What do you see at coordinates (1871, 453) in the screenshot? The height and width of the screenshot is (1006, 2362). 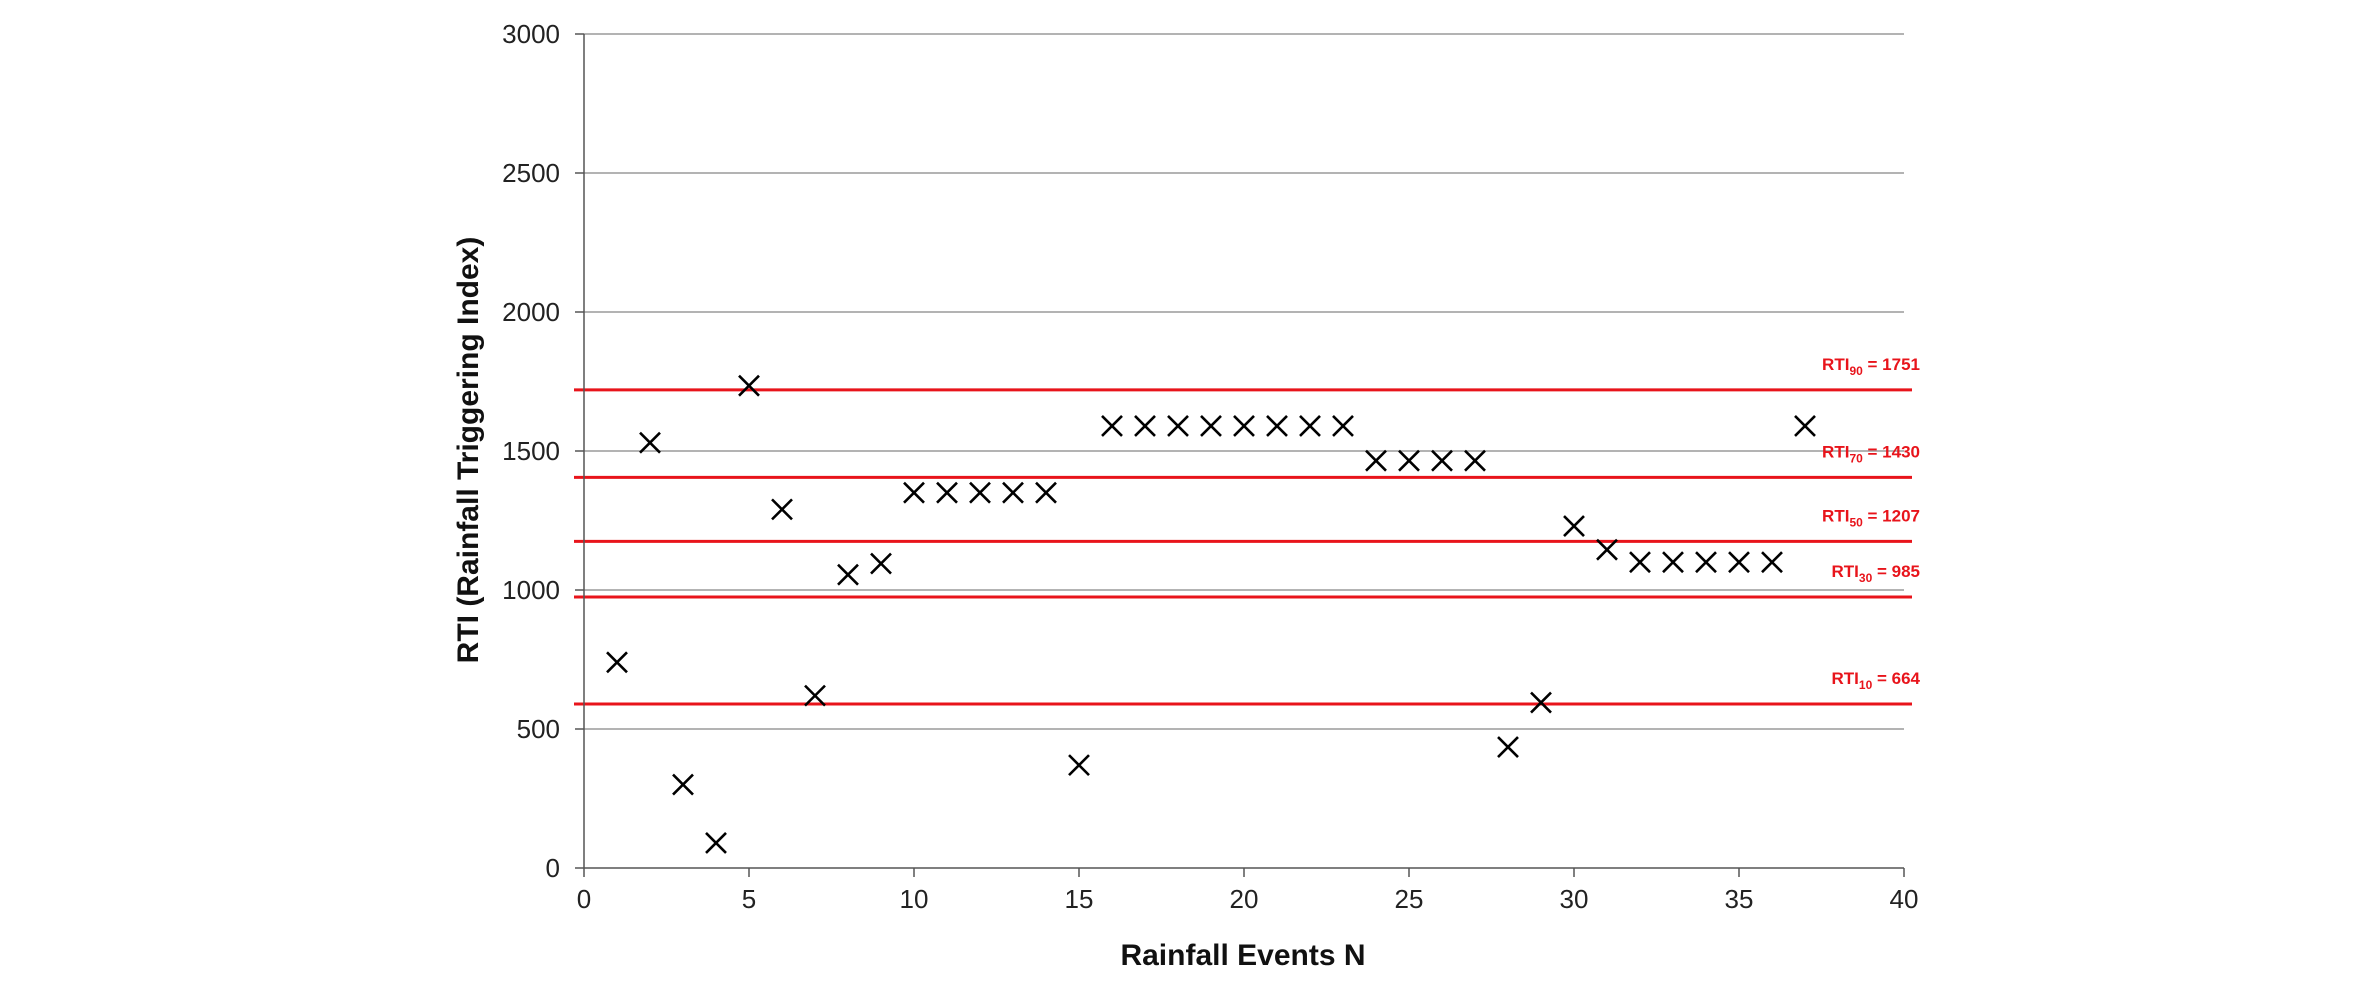 I see `threshold-label-rti70: RTI70 = 1430` at bounding box center [1871, 453].